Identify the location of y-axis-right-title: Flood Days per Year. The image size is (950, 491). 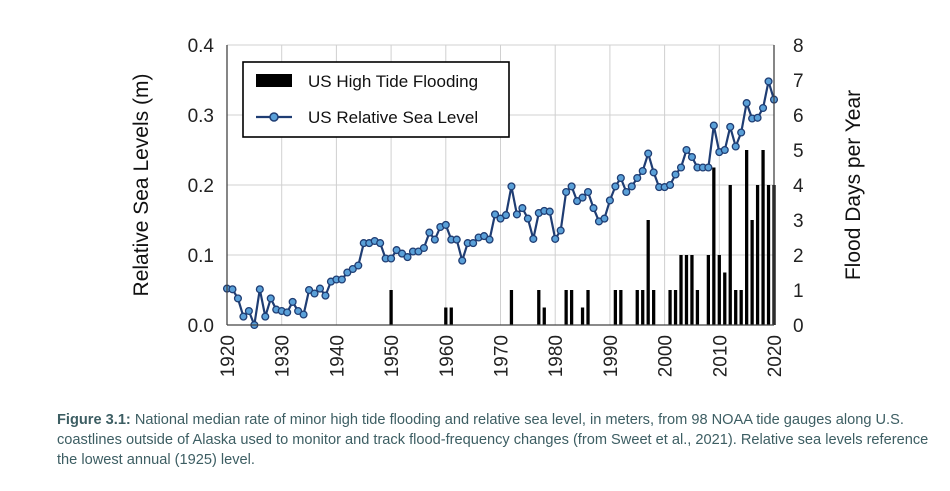
(853, 185).